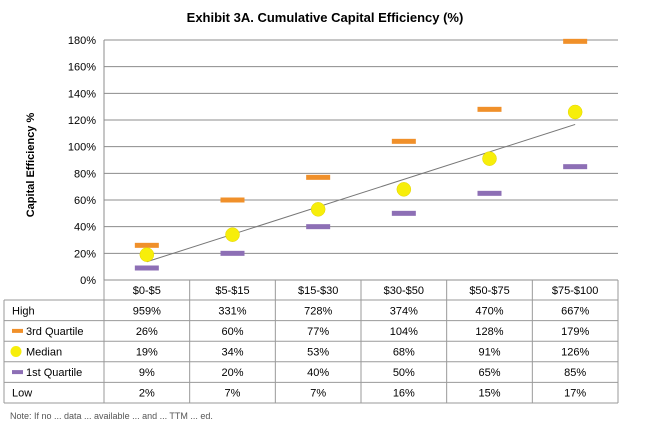 Image resolution: width=661 pixels, height=426 pixels. What do you see at coordinates (85, 228) in the screenshot?
I see `y-tick-label: 40%` at bounding box center [85, 228].